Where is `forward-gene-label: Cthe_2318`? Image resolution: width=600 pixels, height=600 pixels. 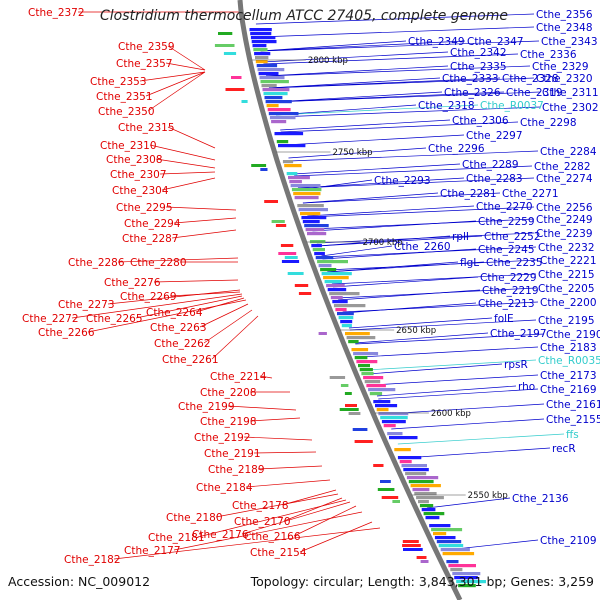 forward-gene-label: Cthe_2318 is located at coordinates (446, 106).